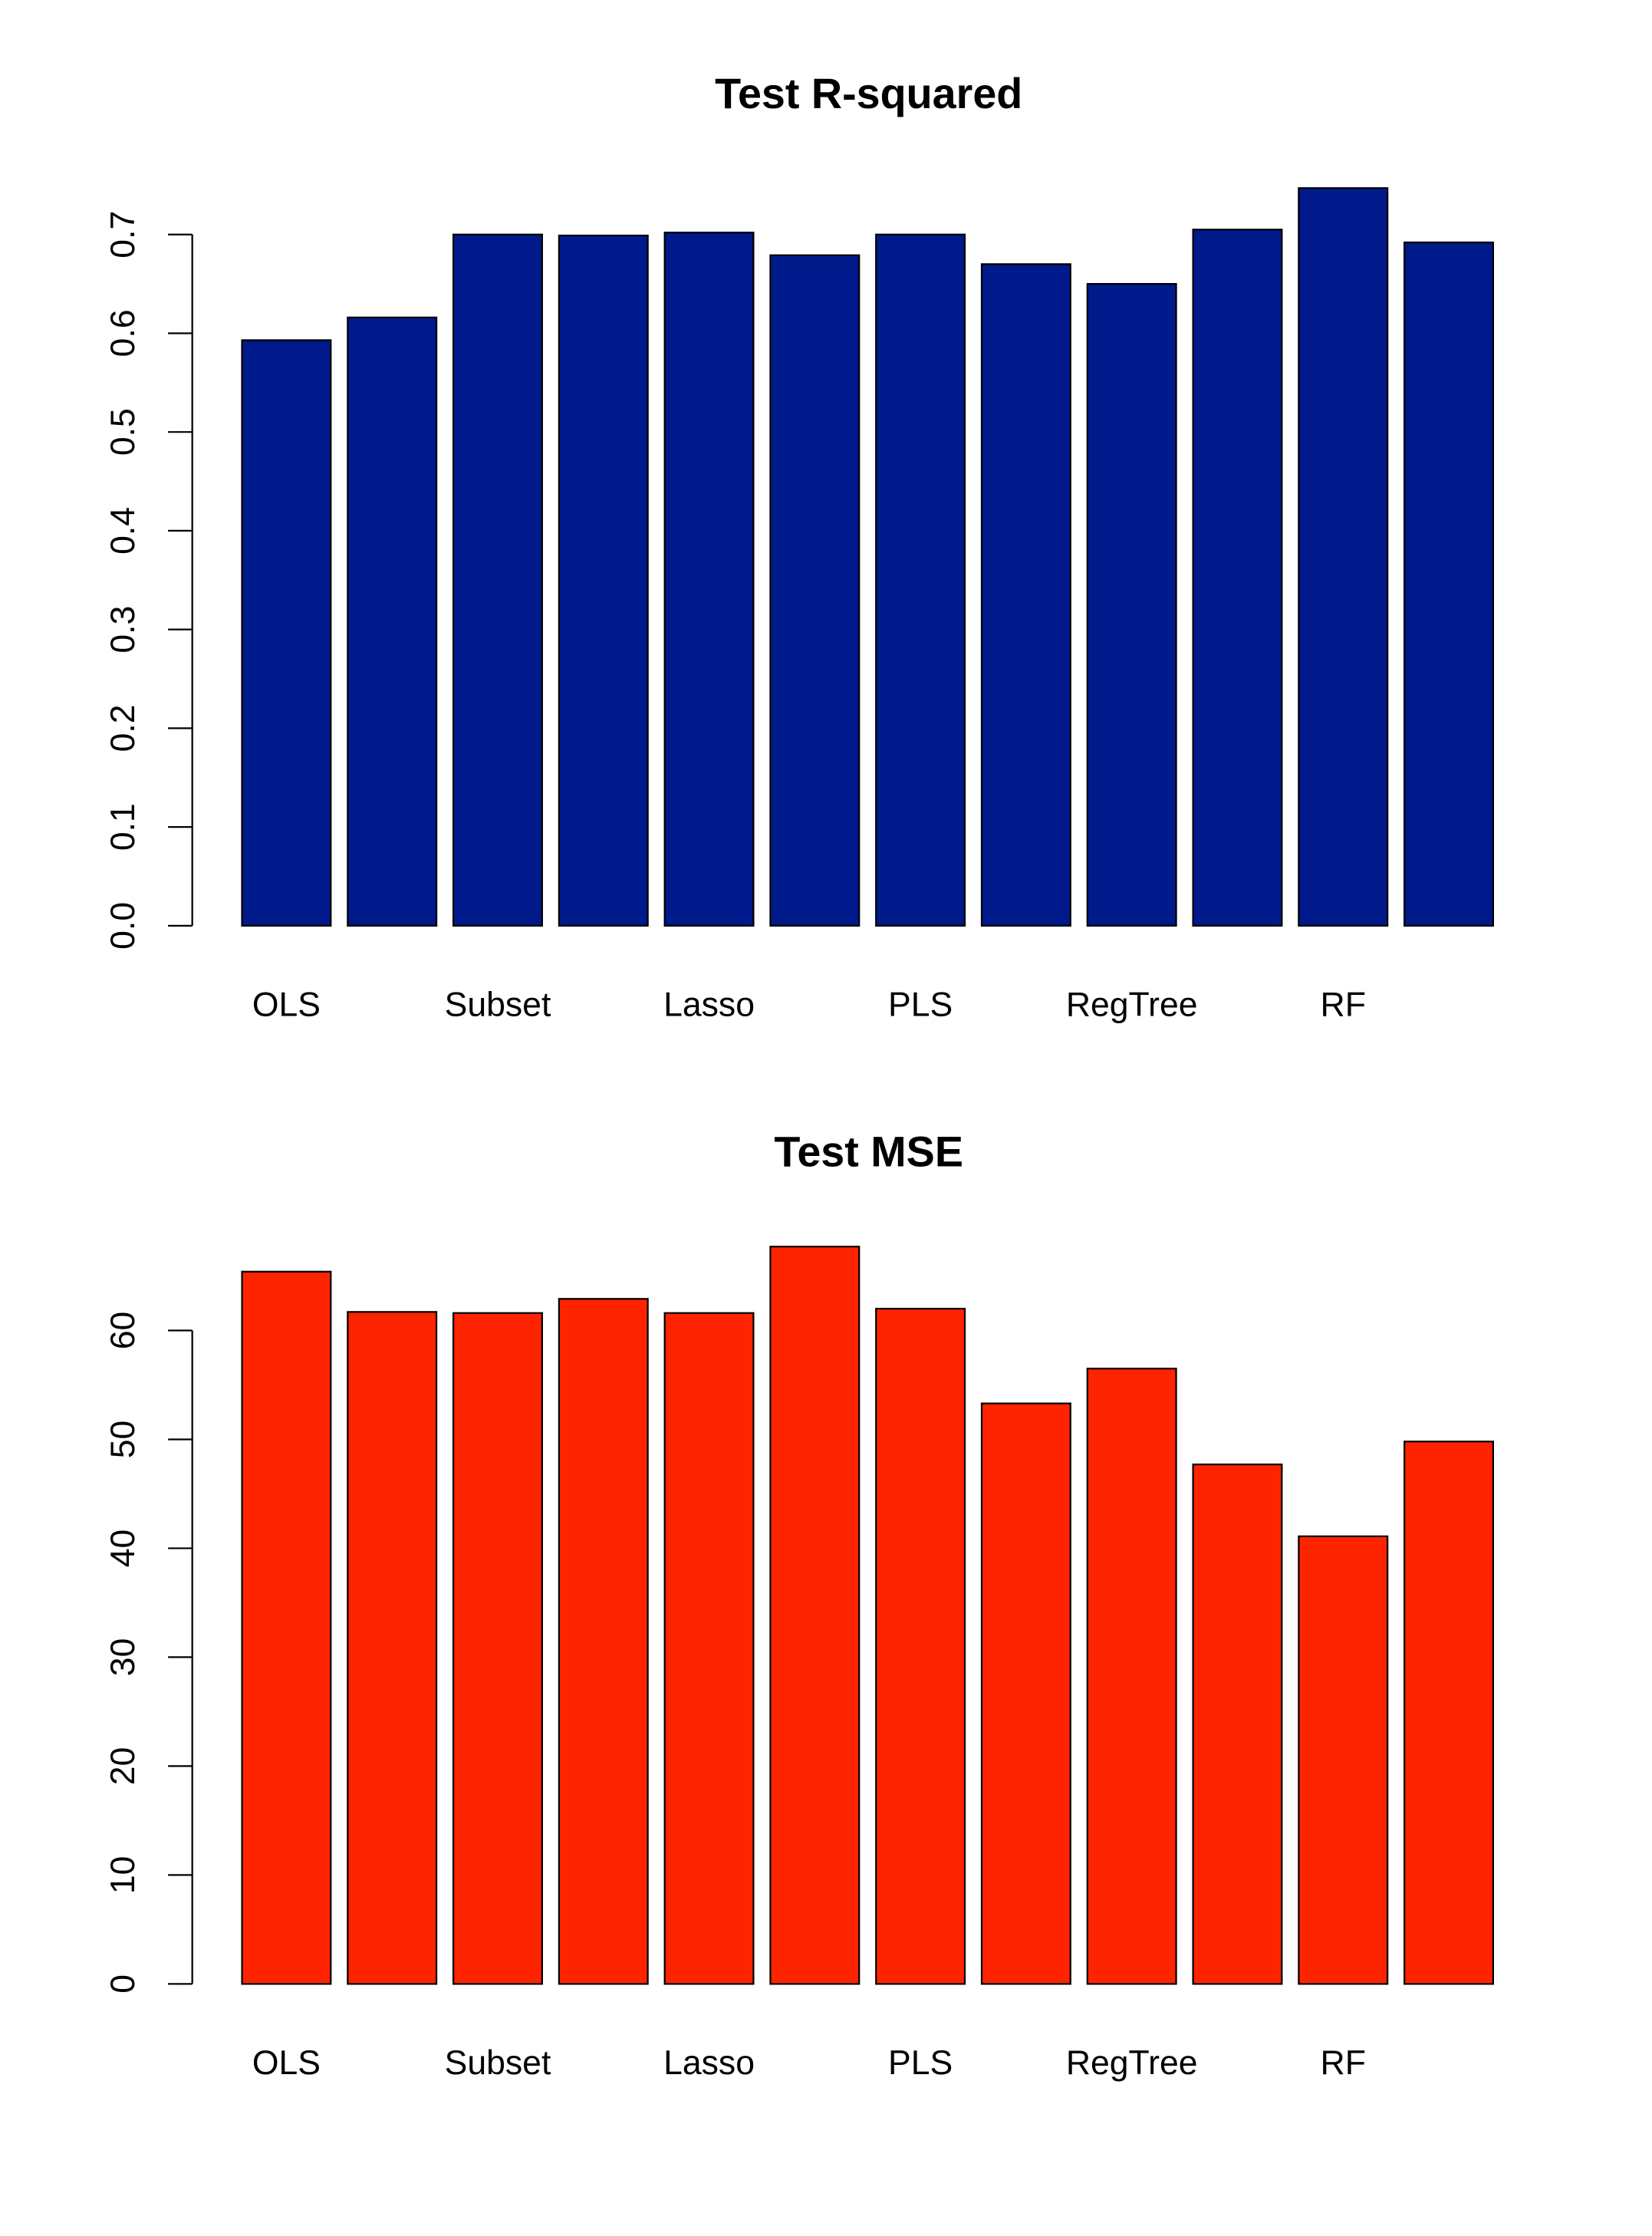  I want to click on chart-title: Test R-squared, so click(868, 93).